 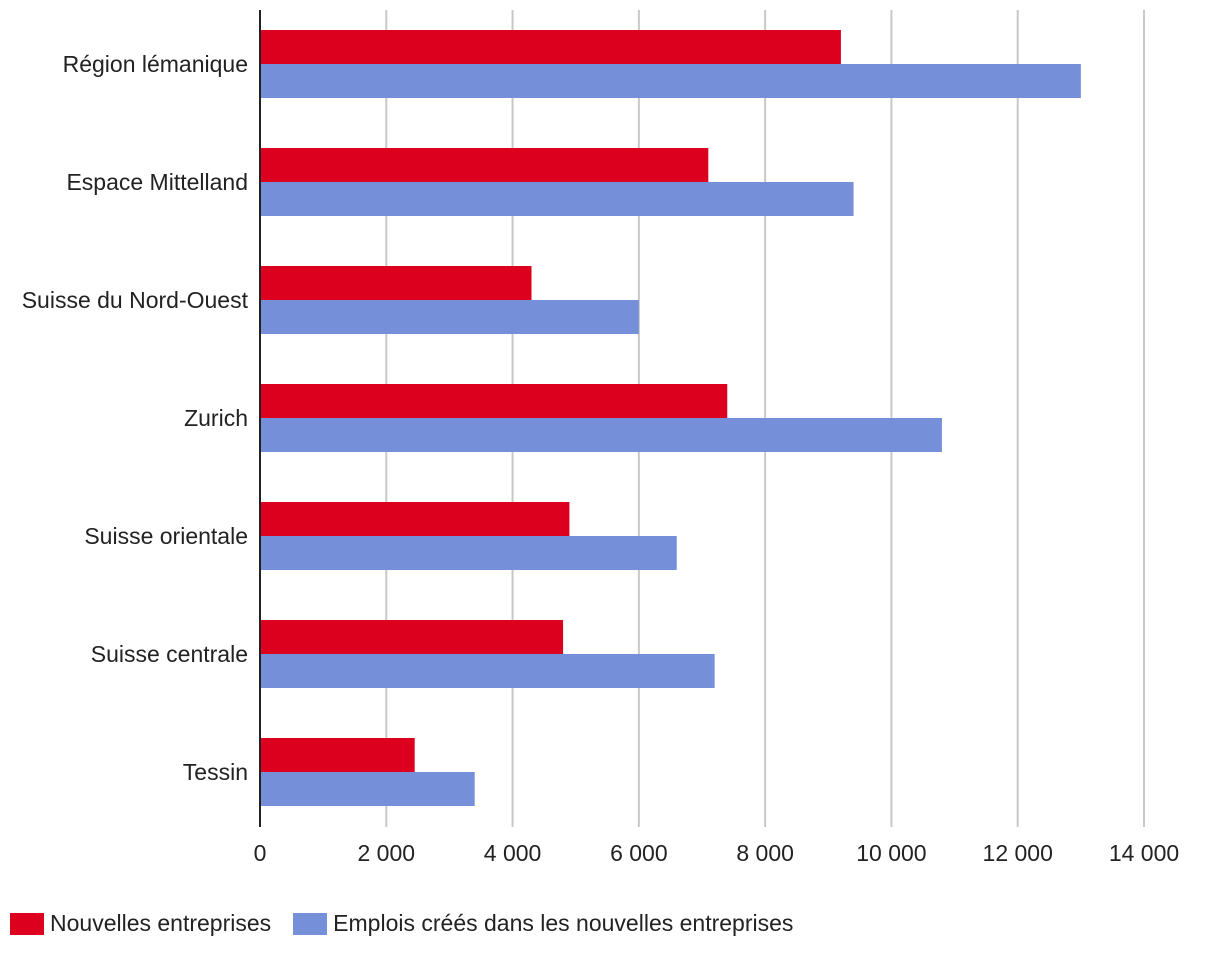 I want to click on x-tick-label: 8 000, so click(x=765, y=853).